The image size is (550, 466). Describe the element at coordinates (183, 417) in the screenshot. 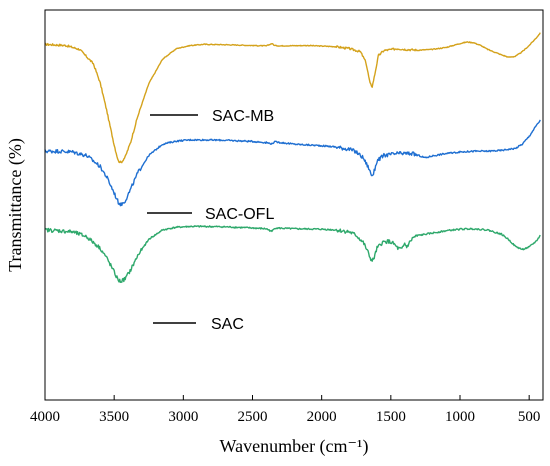

I see `x-tick-label-3000: 3000` at that location.